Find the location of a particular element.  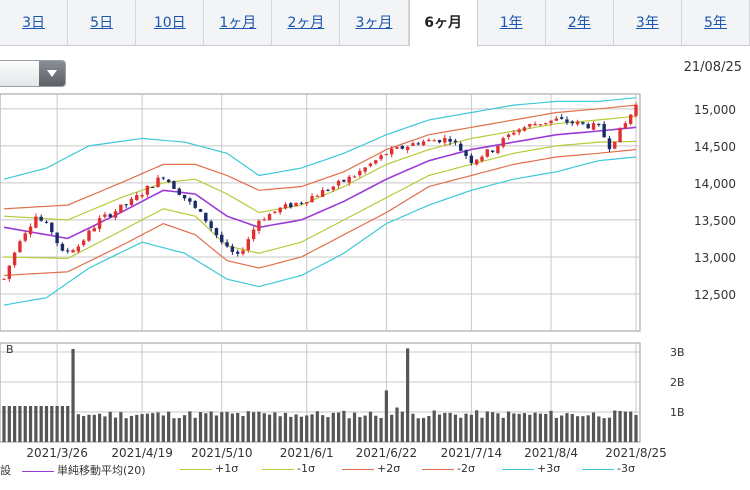

y-tick-label: 15,000 is located at coordinates (715, 110).